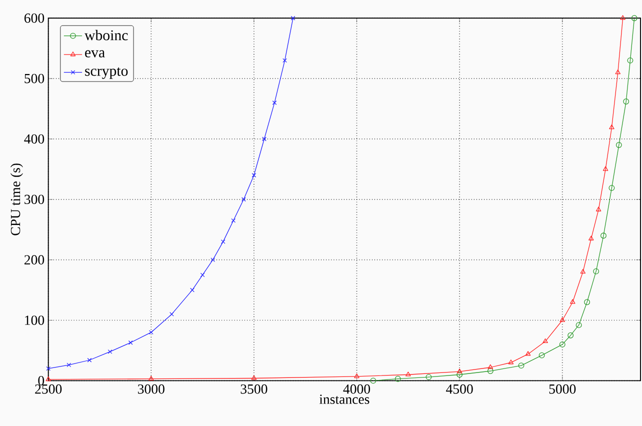 Image resolution: width=642 pixels, height=426 pixels. What do you see at coordinates (34, 320) in the screenshot?
I see `y-tick-label: 100` at bounding box center [34, 320].